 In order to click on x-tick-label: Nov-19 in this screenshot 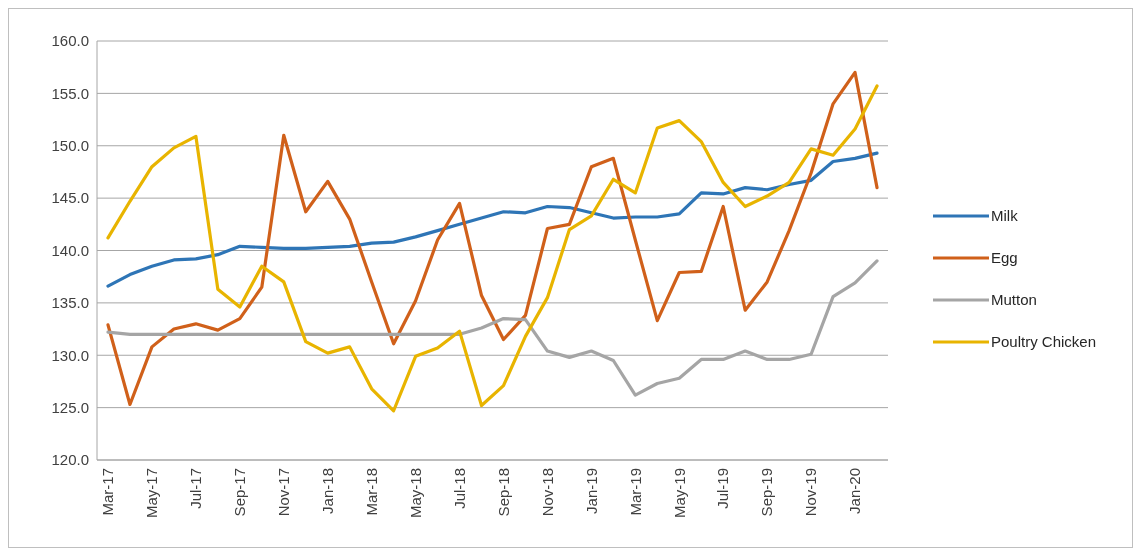, I will do `click(811, 492)`.